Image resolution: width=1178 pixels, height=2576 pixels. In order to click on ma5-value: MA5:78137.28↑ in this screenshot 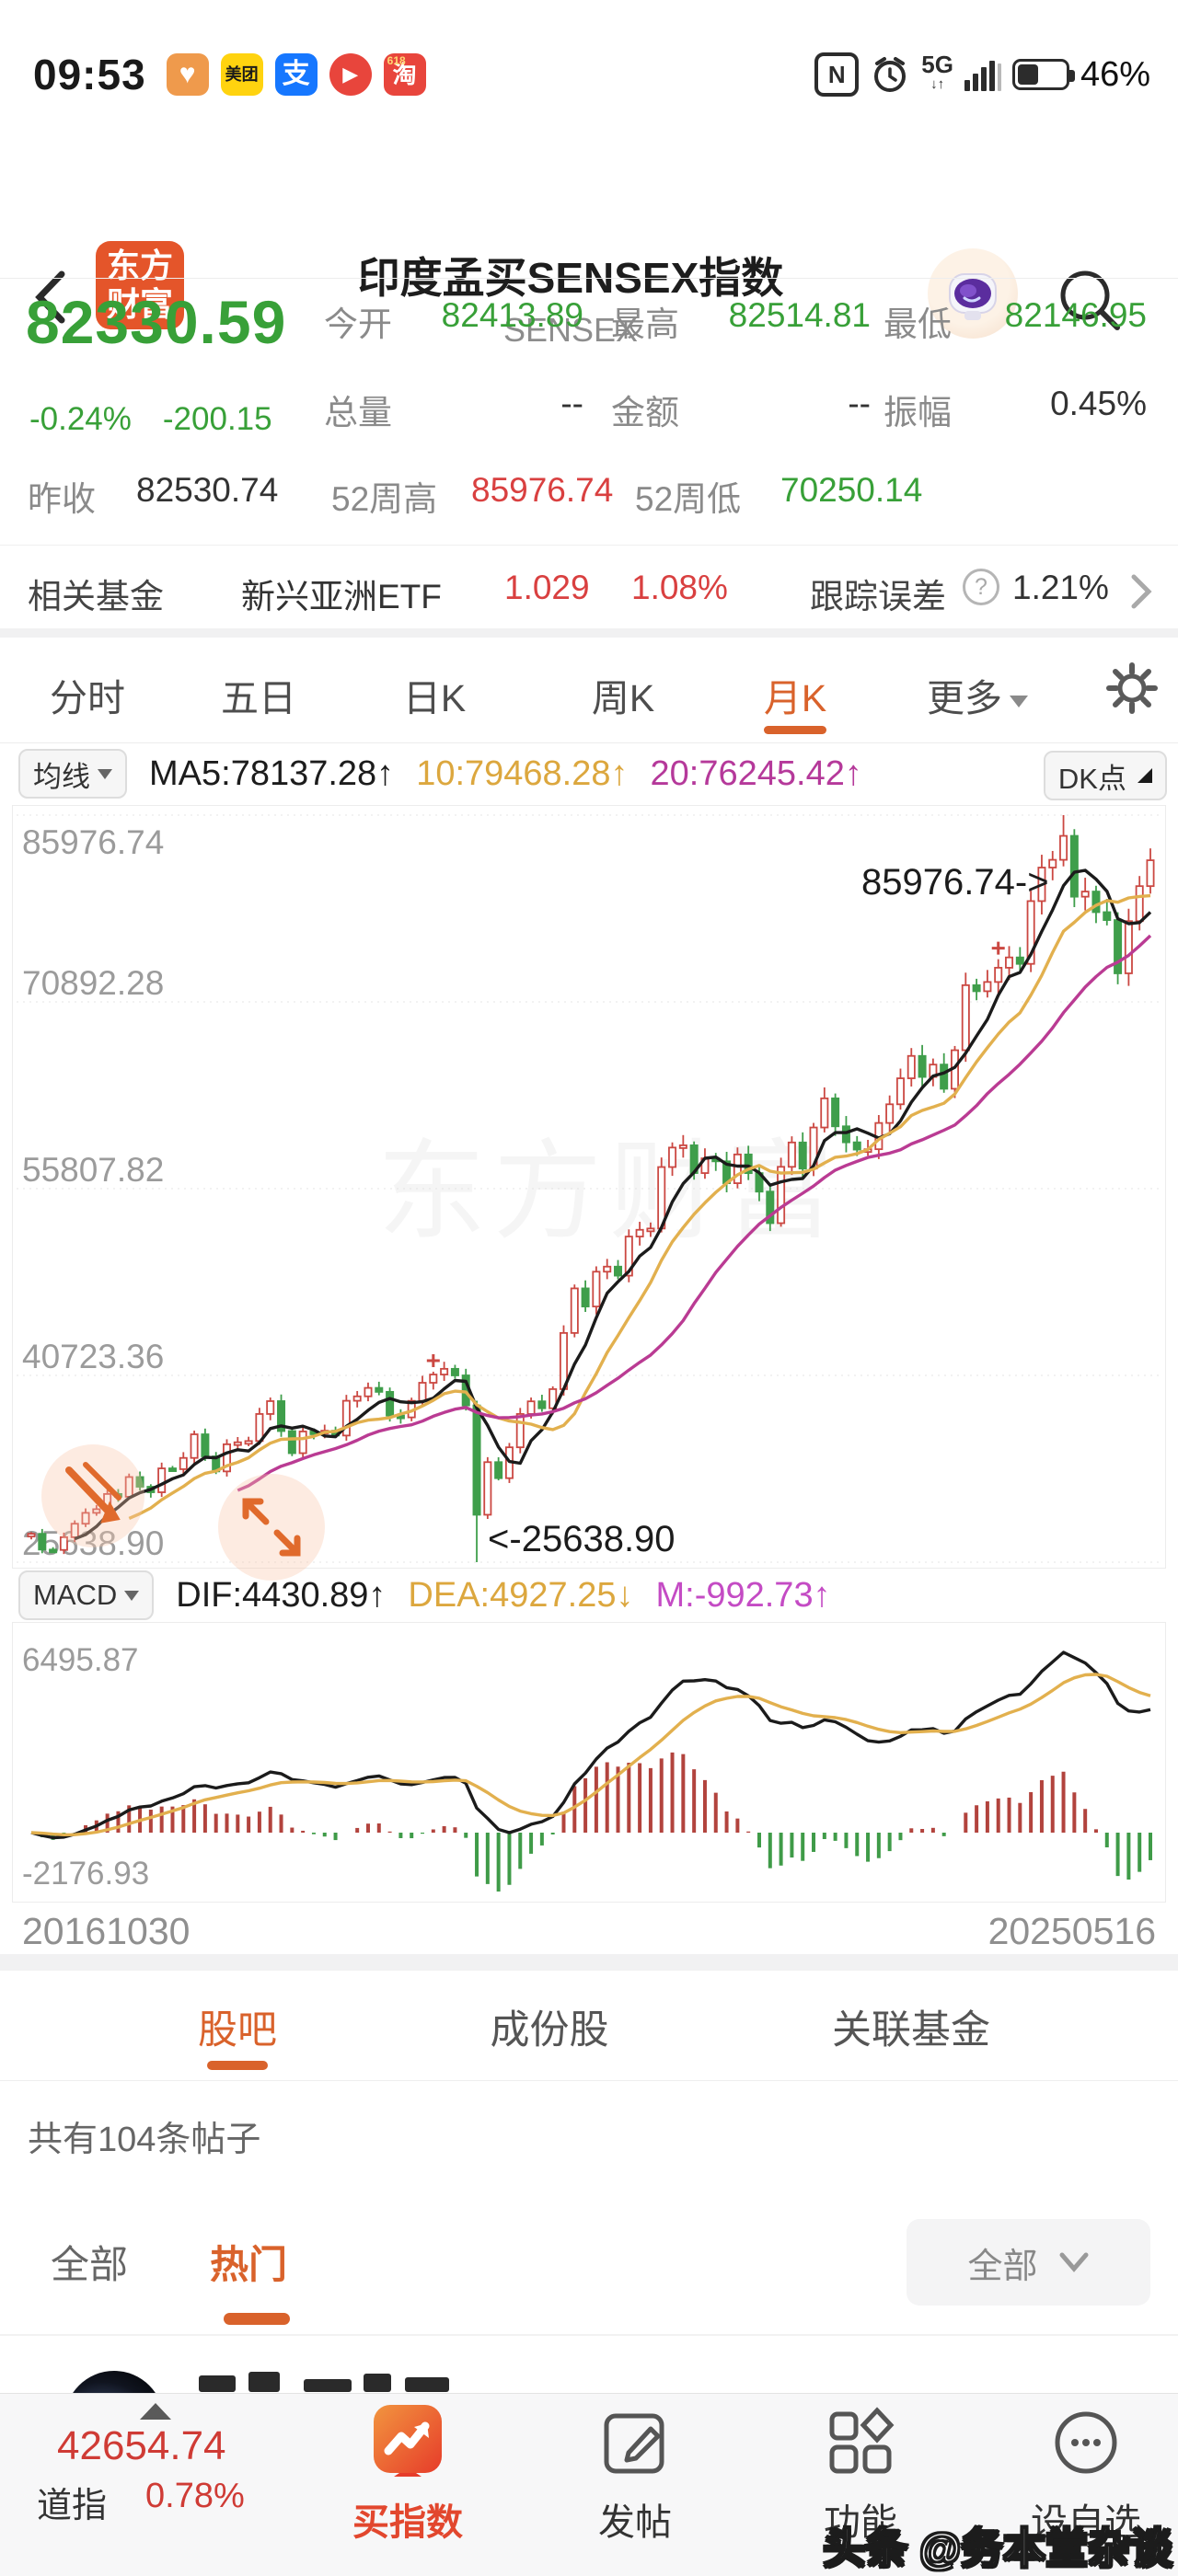, I will do `click(272, 773)`.